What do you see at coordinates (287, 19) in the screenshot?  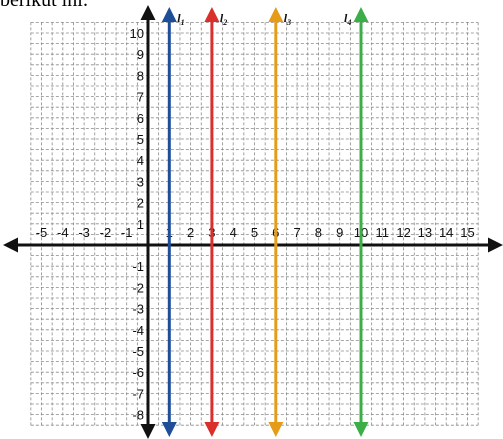 I see `series-label: l3` at bounding box center [287, 19].